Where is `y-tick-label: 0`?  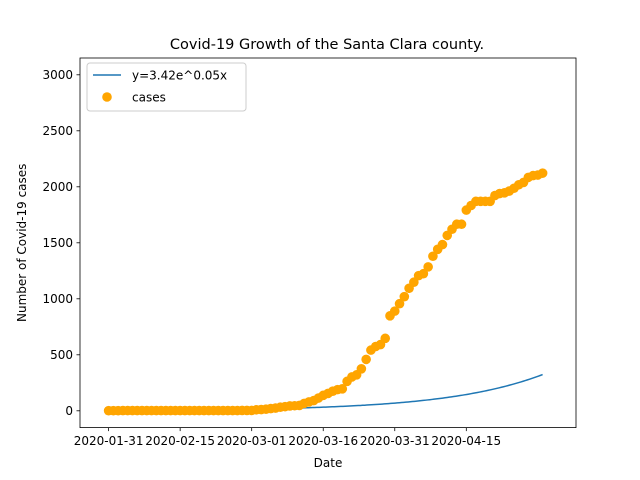
y-tick-label: 0 is located at coordinates (69, 411).